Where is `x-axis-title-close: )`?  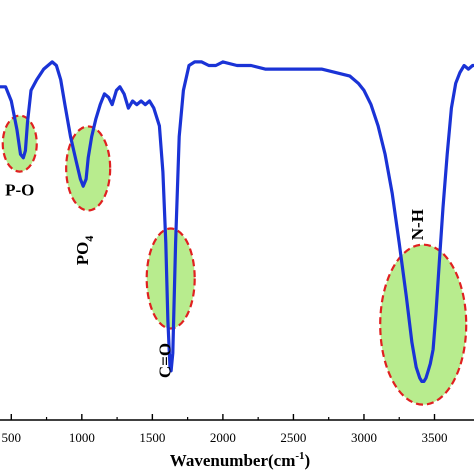 x-axis-title-close: ) is located at coordinates (308, 460).